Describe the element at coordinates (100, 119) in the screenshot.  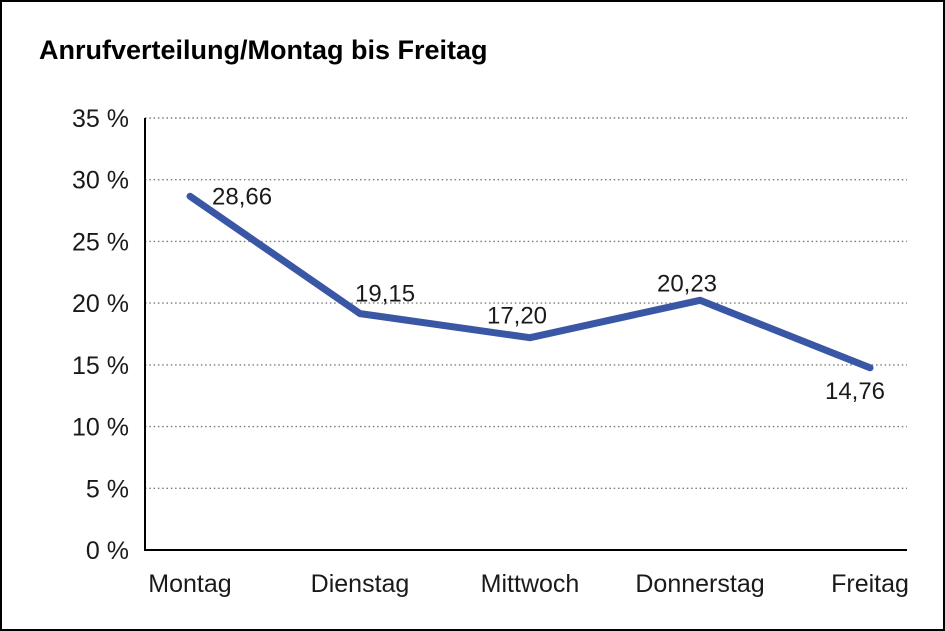
I see `y-tick-label: 35 %` at that location.